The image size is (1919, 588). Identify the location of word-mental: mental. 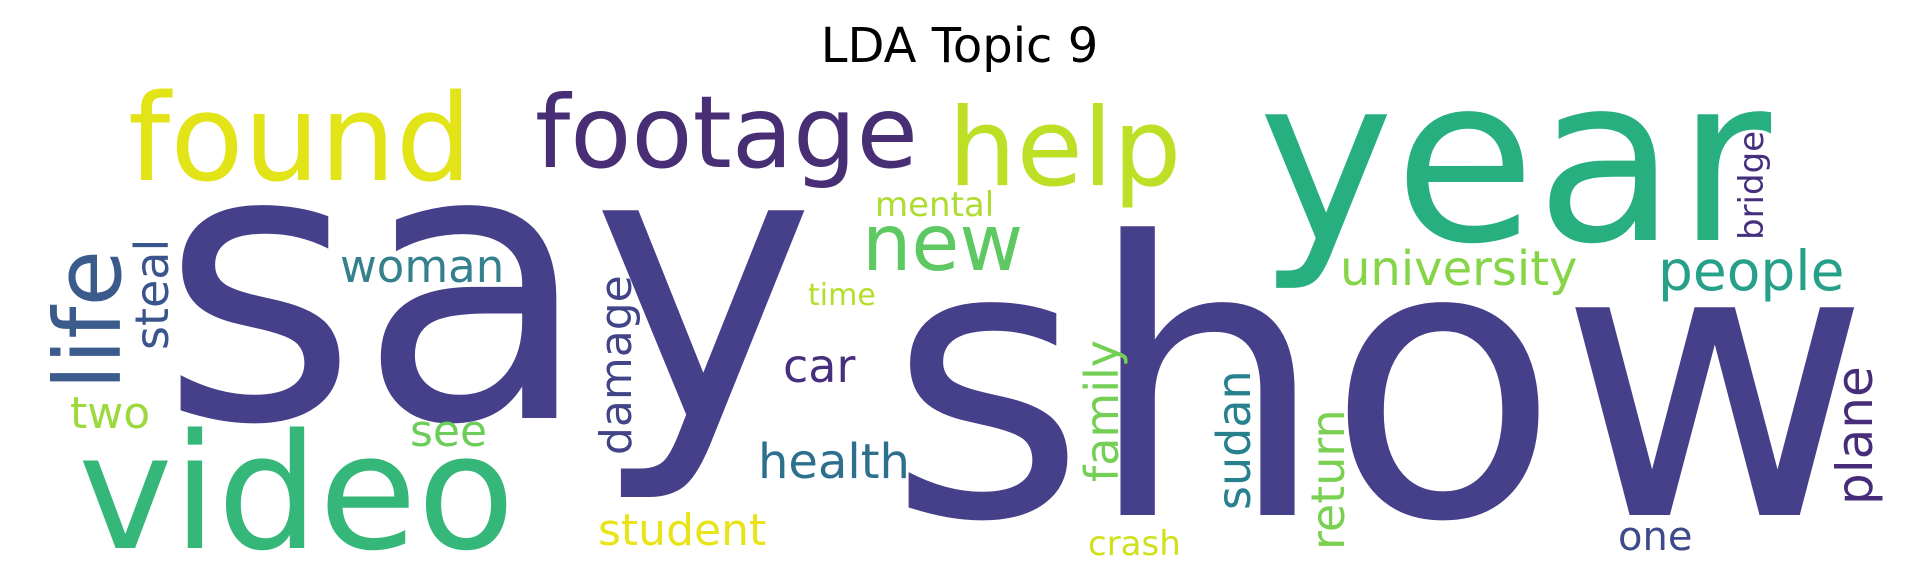
(934, 205).